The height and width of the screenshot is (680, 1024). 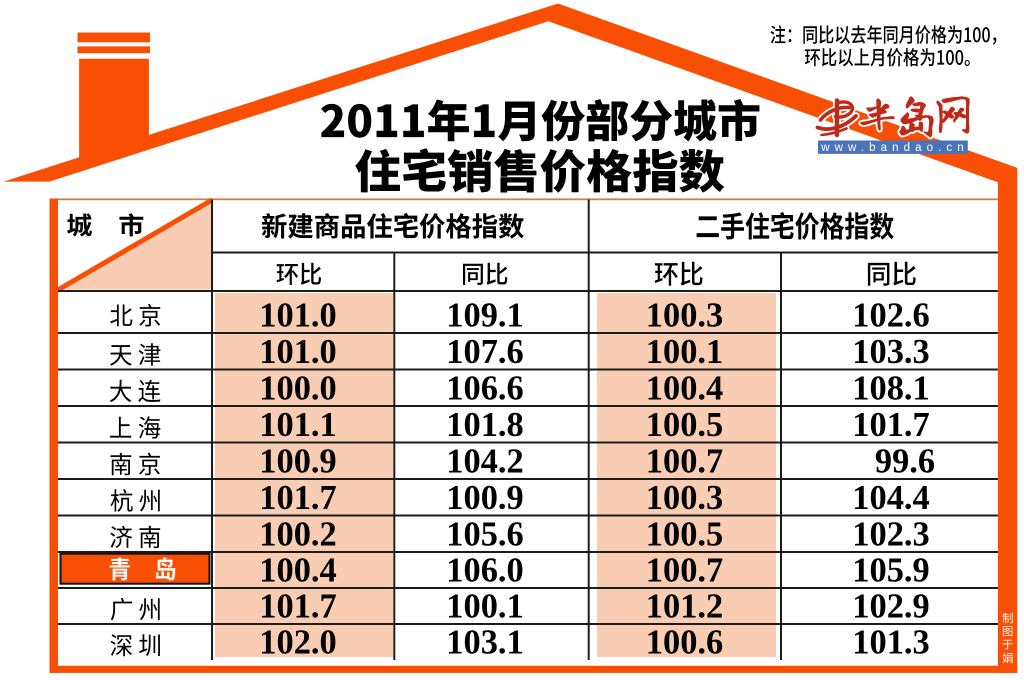 I want to click on svg-text: 102.6, so click(x=890, y=316).